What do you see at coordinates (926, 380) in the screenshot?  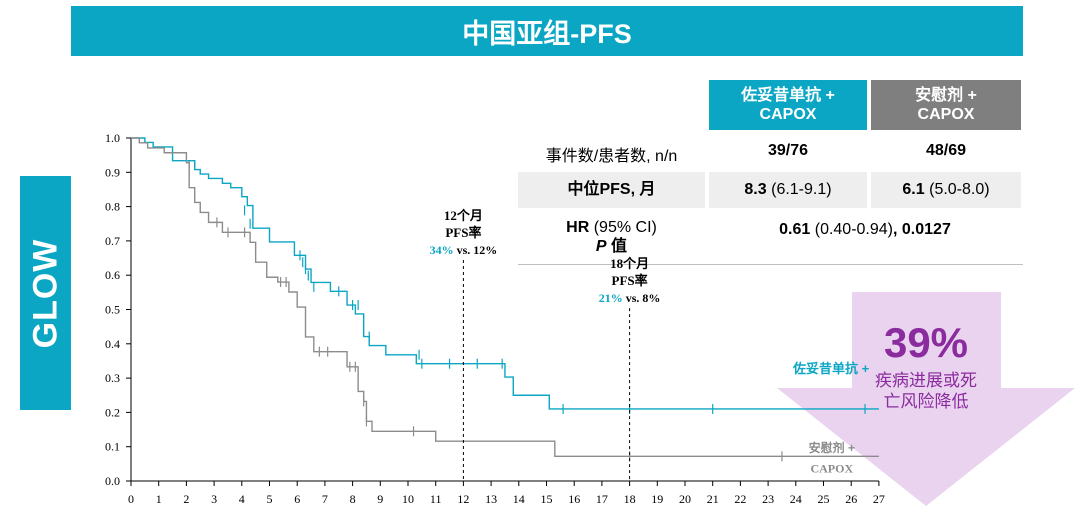 I see `callout-line1: 疾病进展或死` at bounding box center [926, 380].